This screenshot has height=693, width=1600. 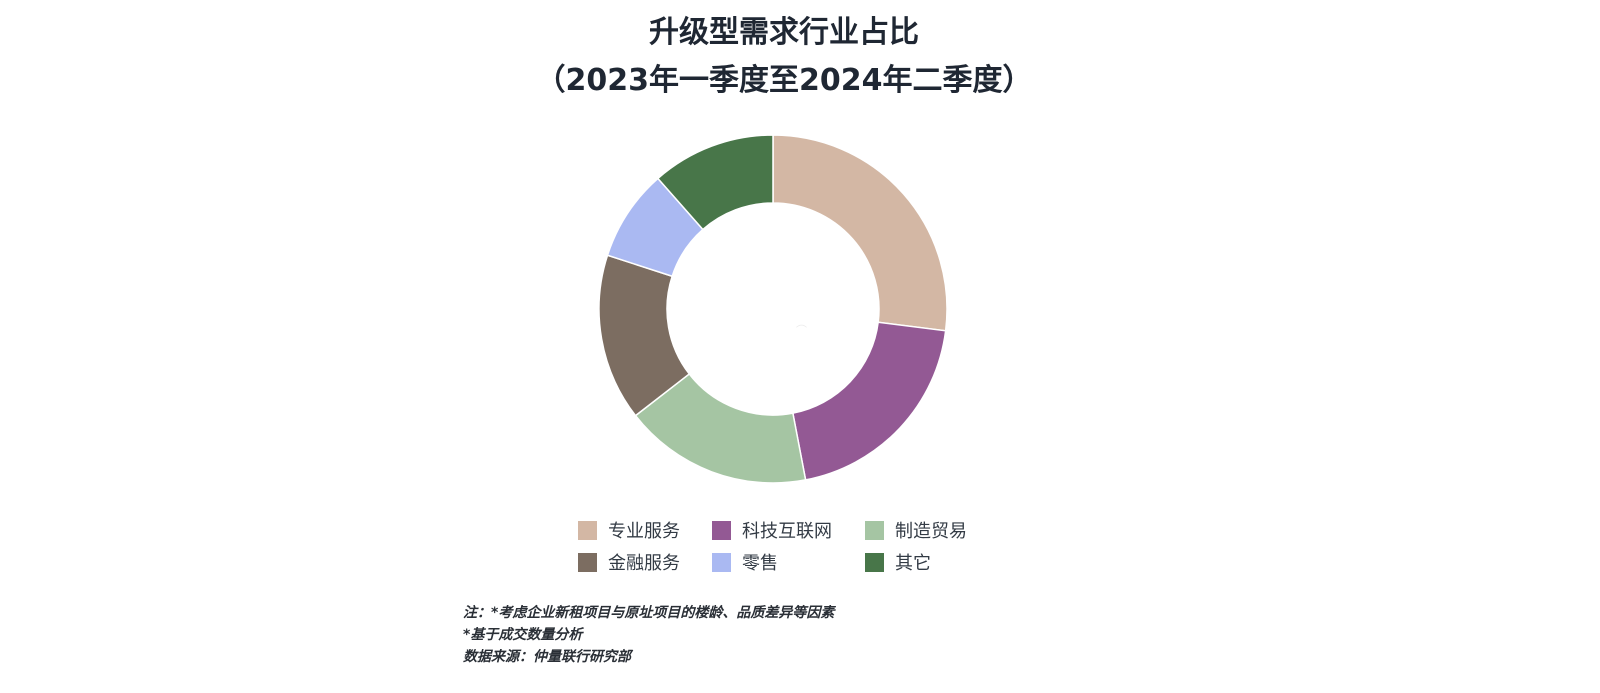 I want to click on legend-item: 制造贸易, so click(x=916, y=530).